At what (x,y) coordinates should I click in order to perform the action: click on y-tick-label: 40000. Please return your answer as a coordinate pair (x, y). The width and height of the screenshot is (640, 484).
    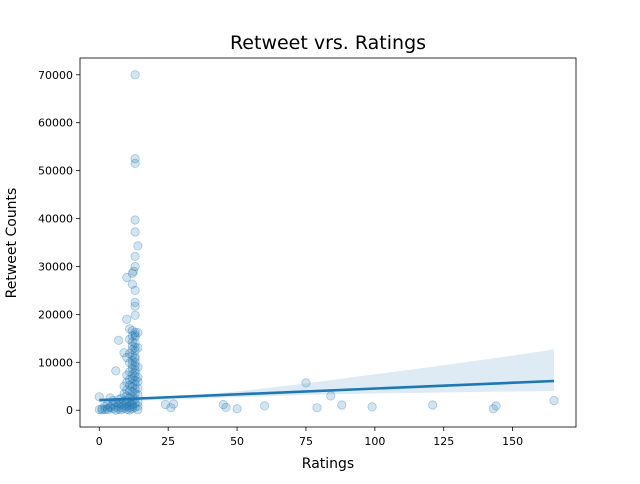
    Looking at the image, I should click on (55, 219).